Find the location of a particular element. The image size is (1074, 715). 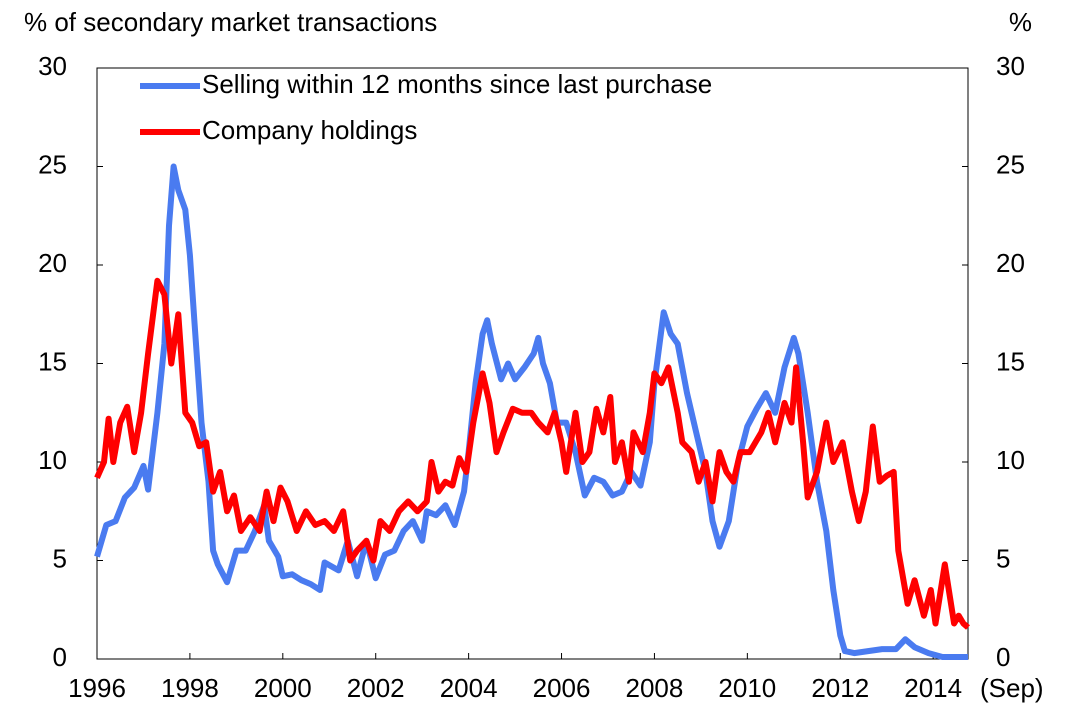

x-tick-label: 1996 is located at coordinates (97, 688).